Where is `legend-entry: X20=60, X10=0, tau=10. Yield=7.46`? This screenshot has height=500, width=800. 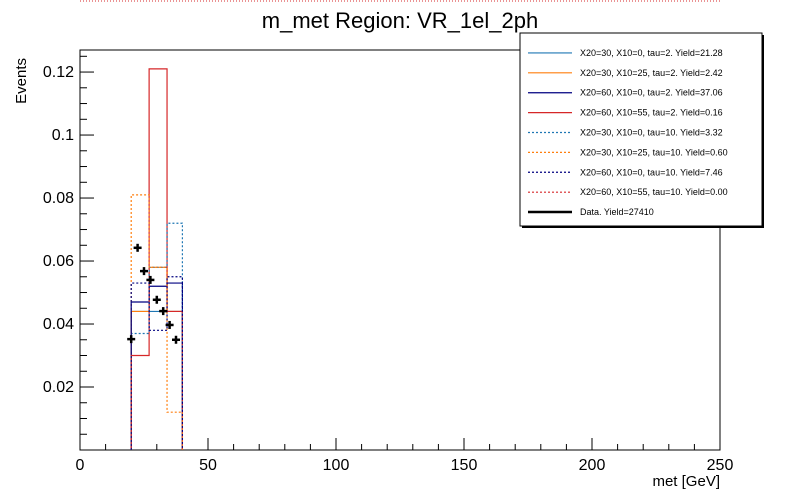 legend-entry: X20=60, X10=0, tau=10. Yield=7.46 is located at coordinates (625, 172).